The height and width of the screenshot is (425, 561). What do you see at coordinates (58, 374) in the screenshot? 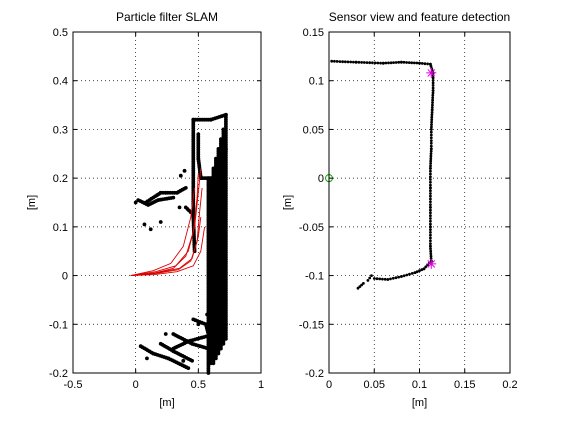
I see `y-tick-label: -0.2` at bounding box center [58, 374].